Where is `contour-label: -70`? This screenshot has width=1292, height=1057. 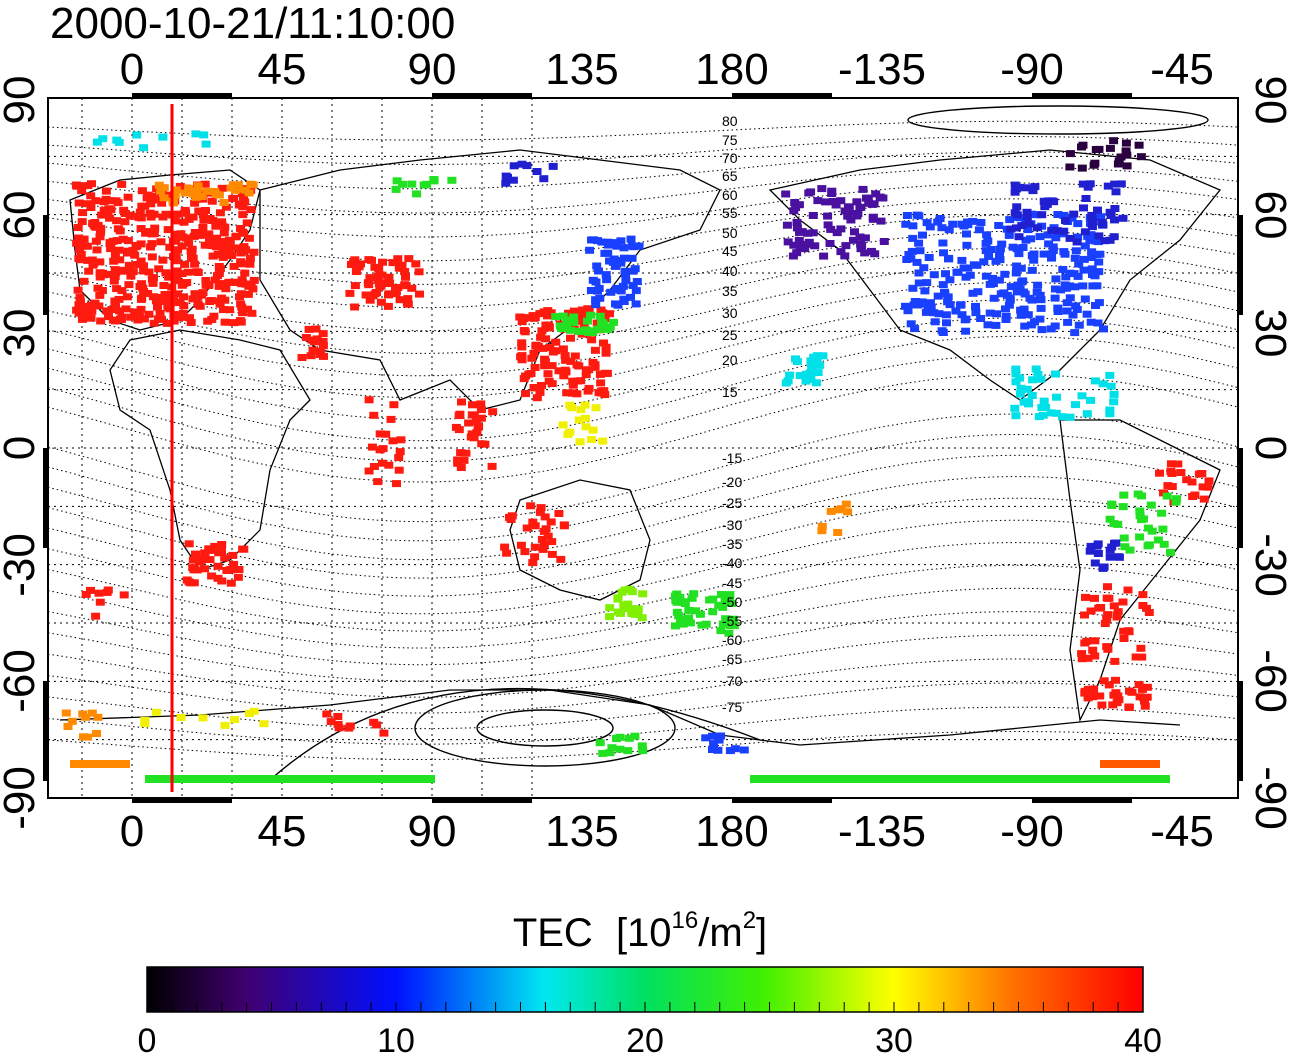 contour-label: -70 is located at coordinates (732, 681).